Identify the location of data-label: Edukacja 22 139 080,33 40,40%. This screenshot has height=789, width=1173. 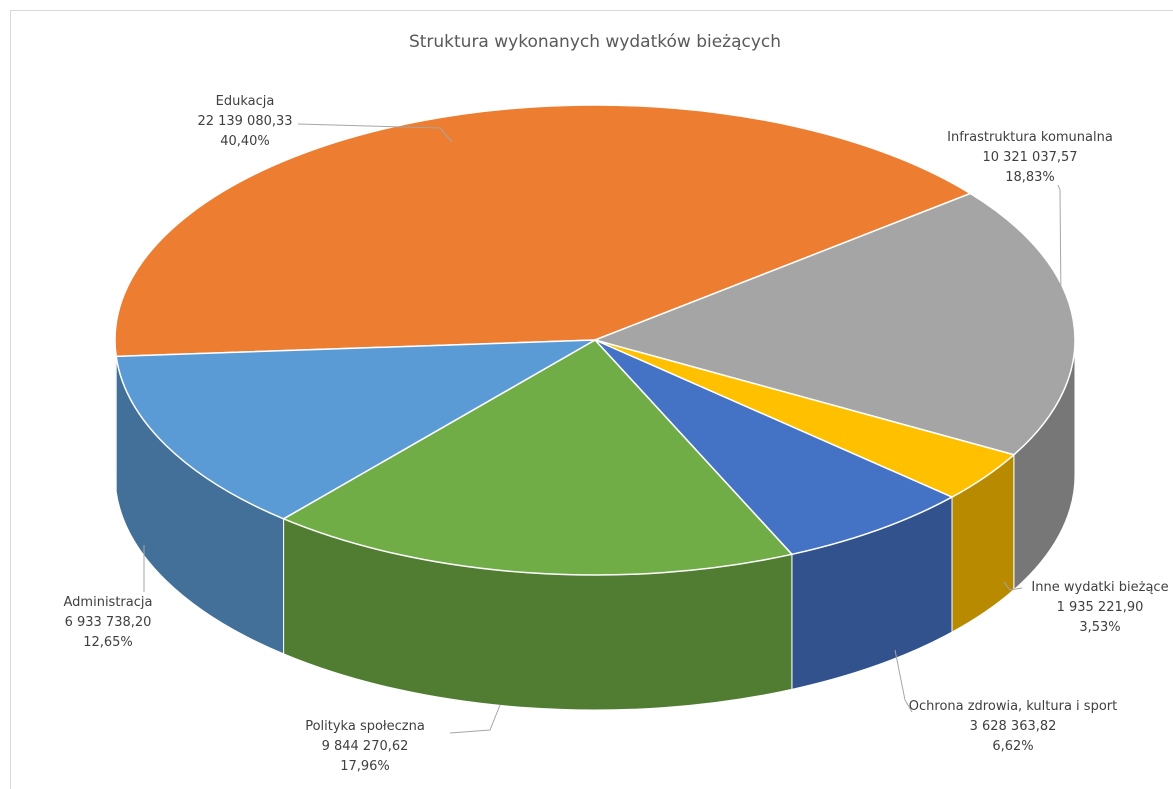
(245, 122).